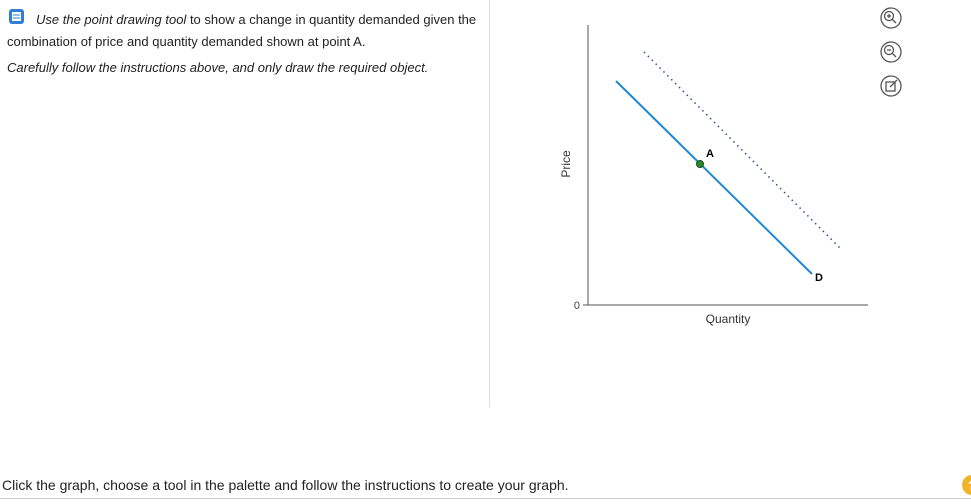  I want to click on point-label: A, so click(710, 154).